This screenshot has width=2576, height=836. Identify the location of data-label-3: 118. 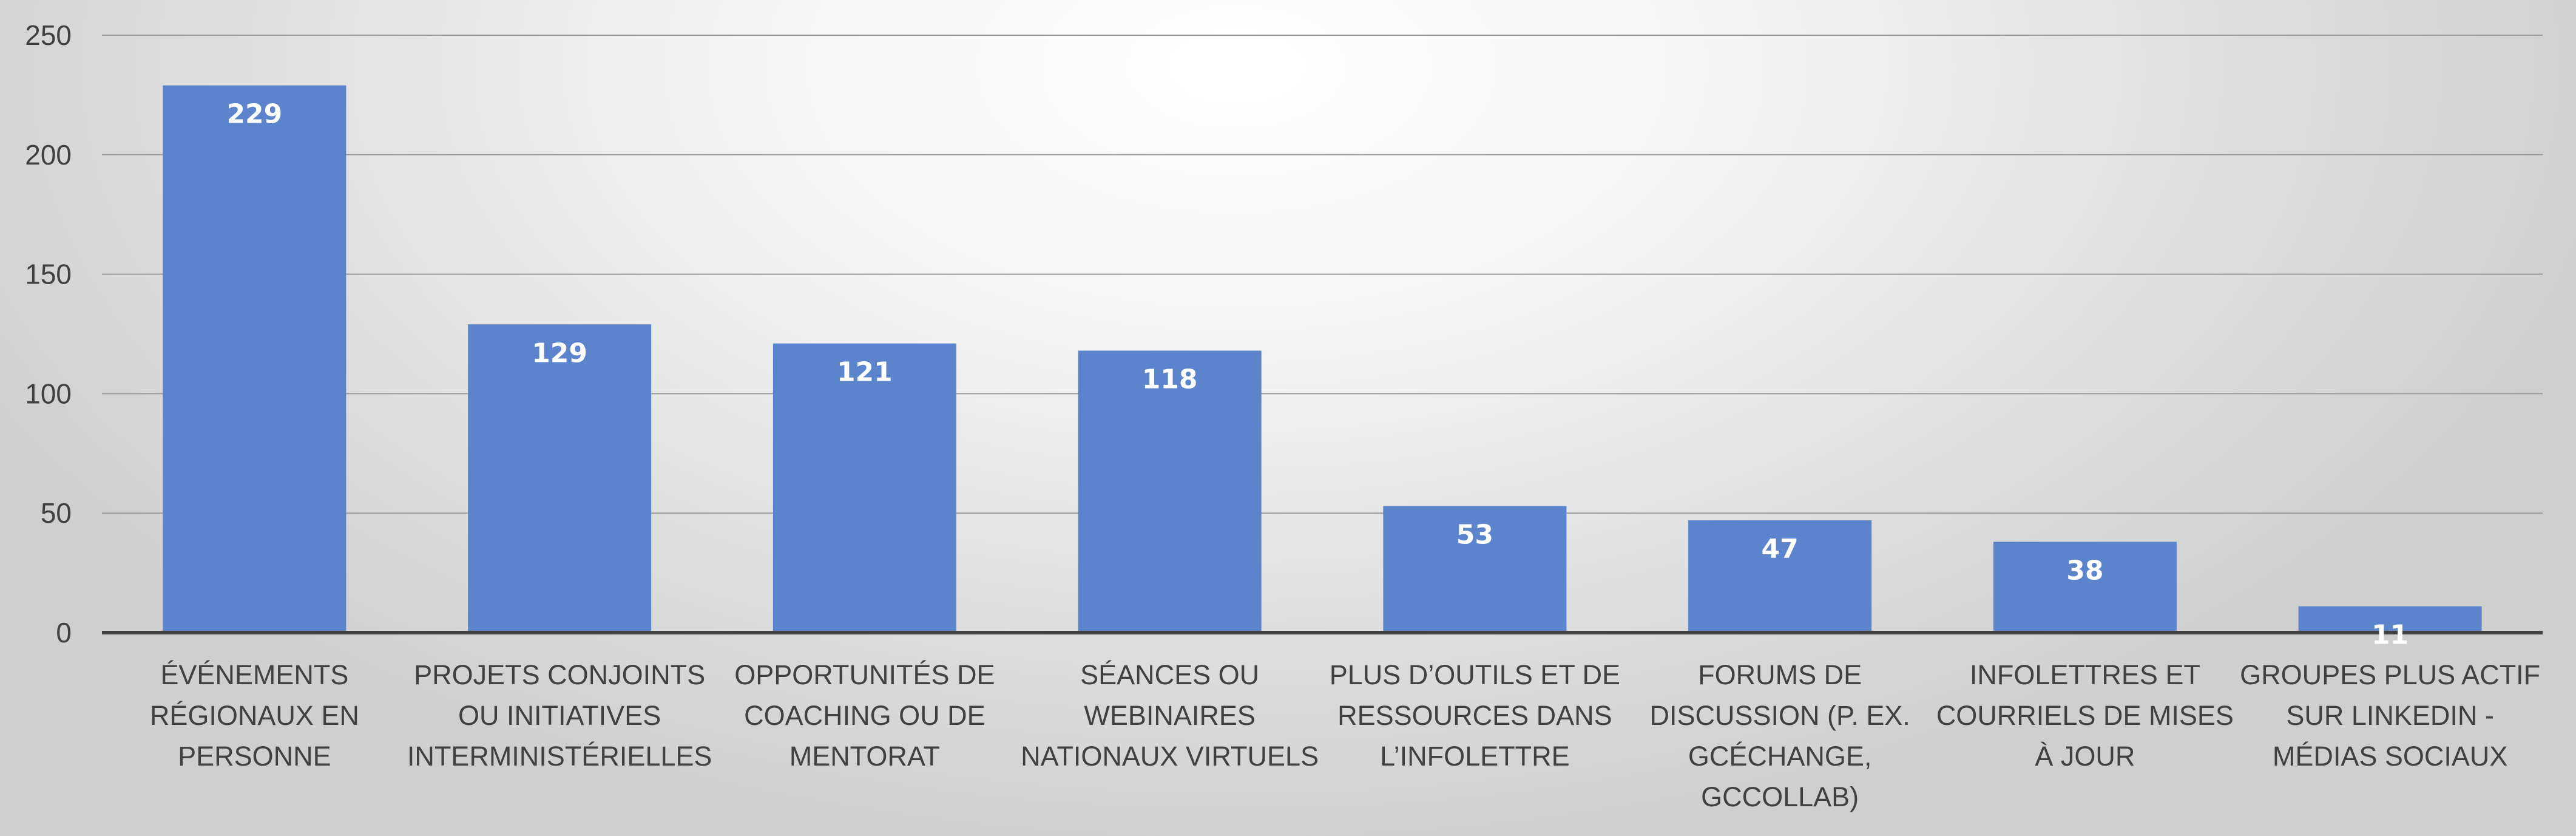
(1170, 380).